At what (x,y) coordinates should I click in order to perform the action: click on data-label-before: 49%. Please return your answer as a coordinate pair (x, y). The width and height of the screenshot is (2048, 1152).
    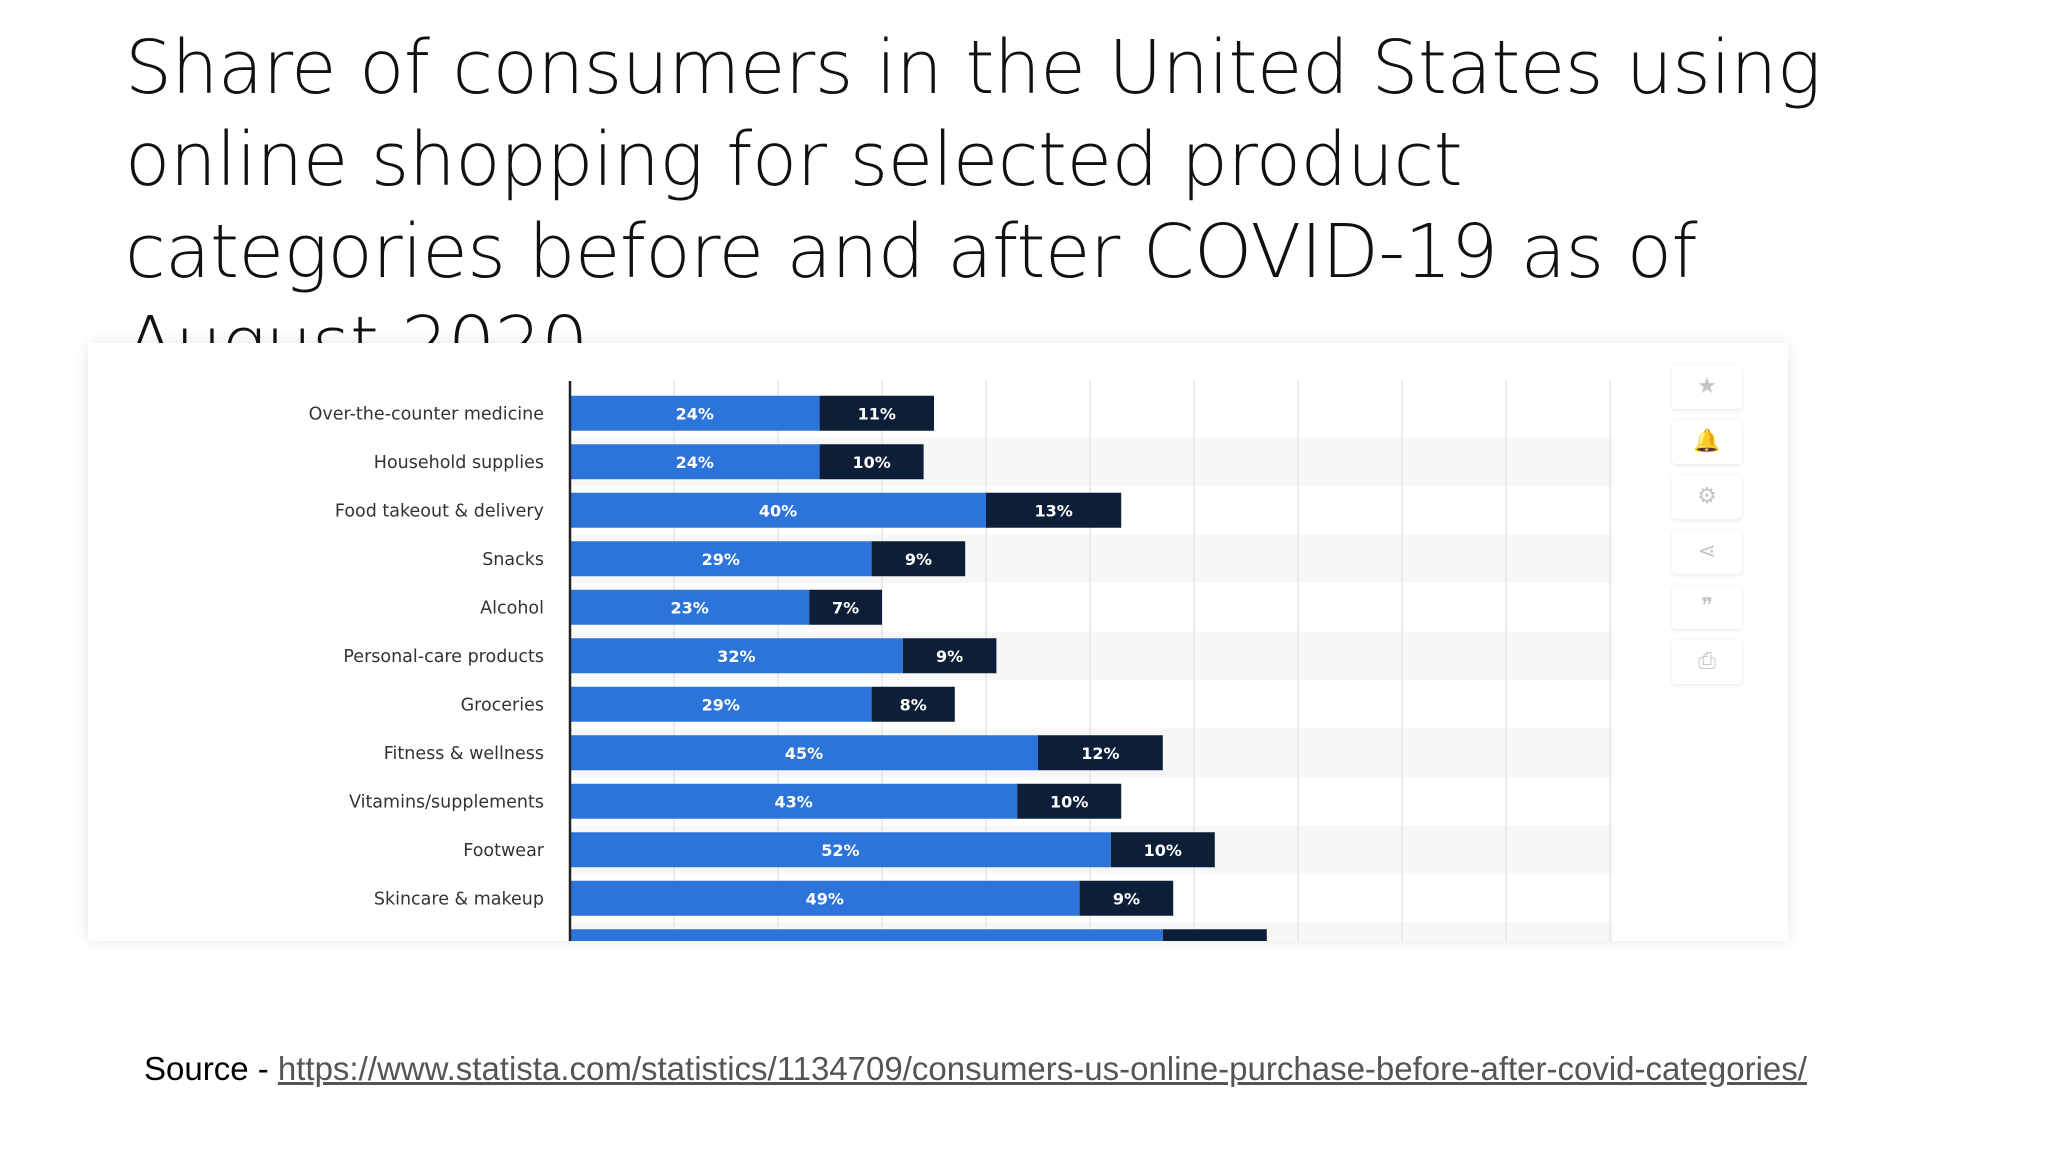
    Looking at the image, I should click on (825, 898).